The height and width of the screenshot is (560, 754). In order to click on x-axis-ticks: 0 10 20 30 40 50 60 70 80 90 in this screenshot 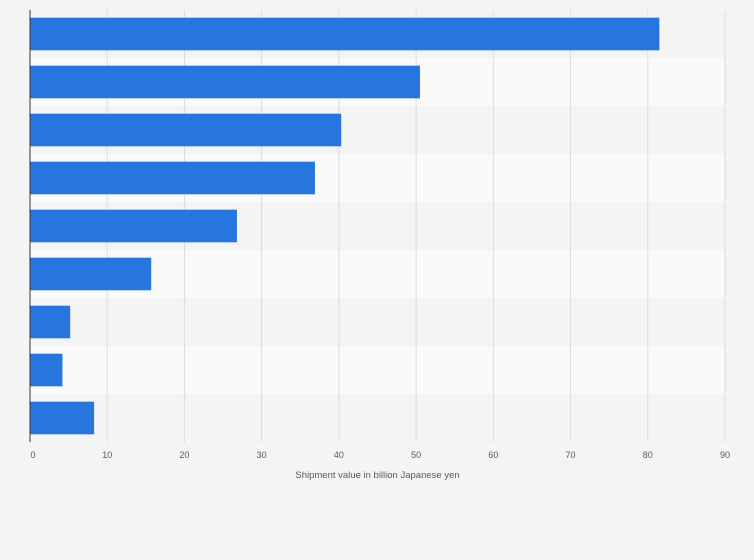, I will do `click(380, 455)`.